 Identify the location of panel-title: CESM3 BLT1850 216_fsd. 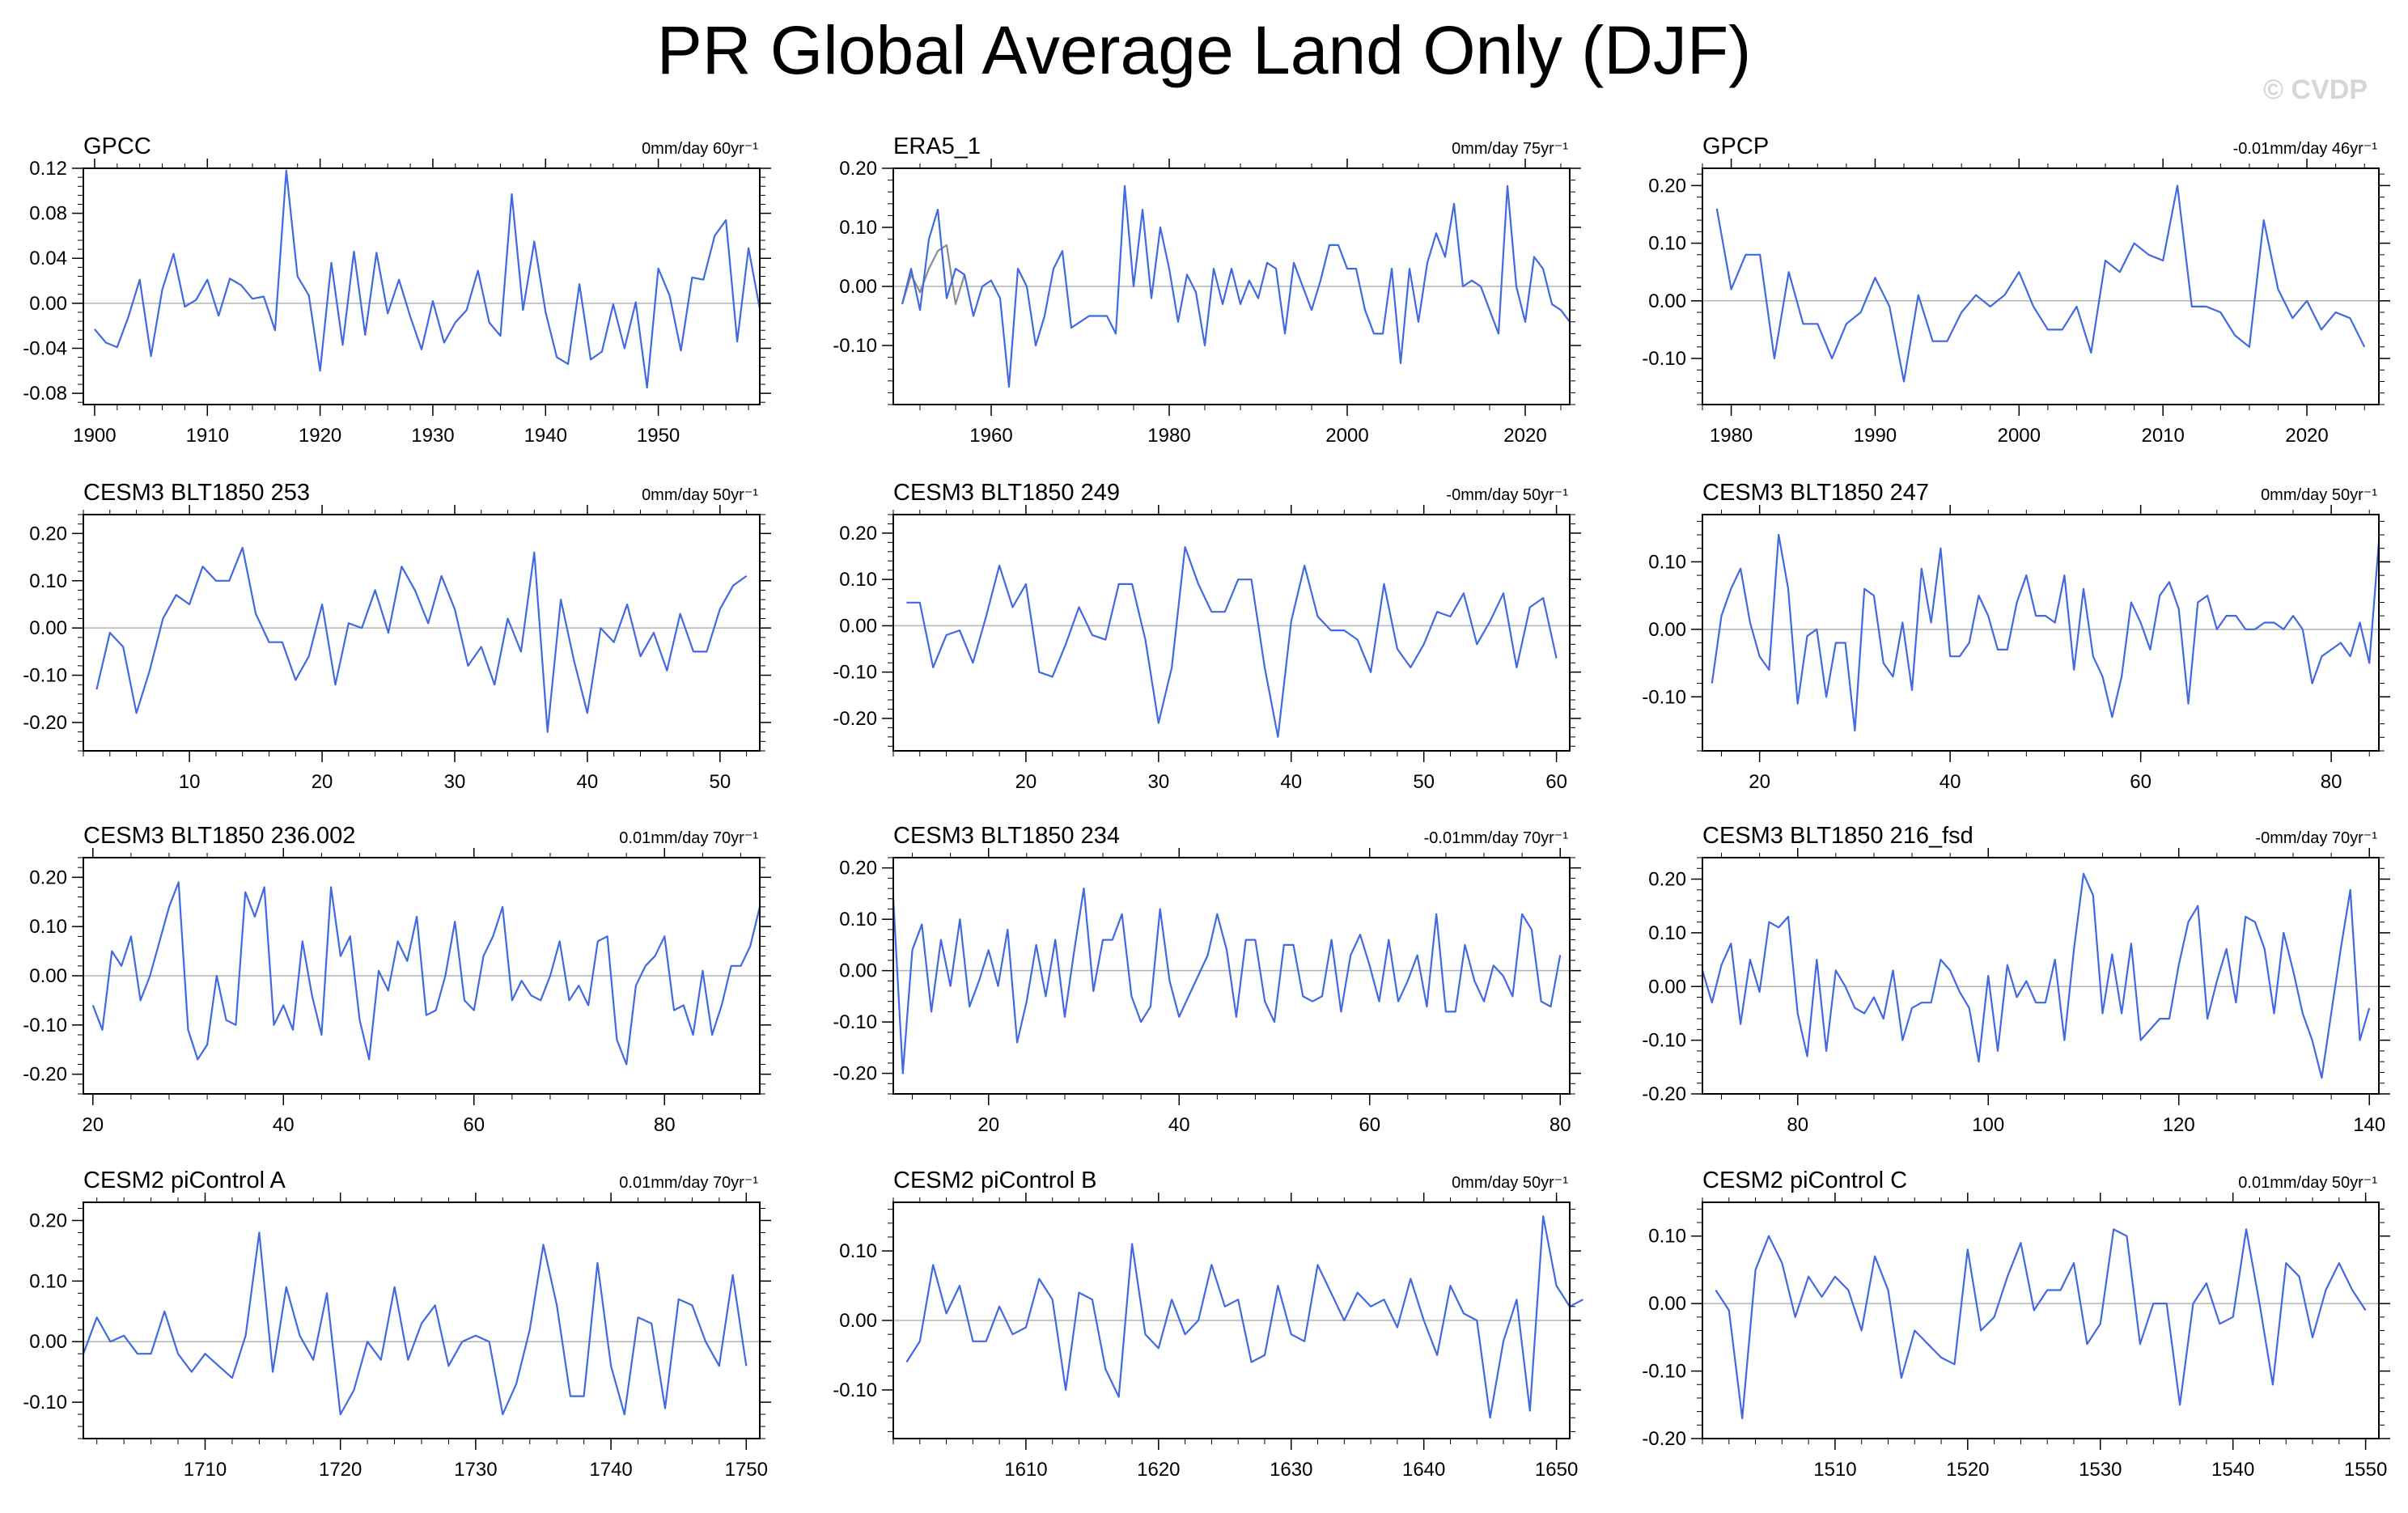
(1837, 836).